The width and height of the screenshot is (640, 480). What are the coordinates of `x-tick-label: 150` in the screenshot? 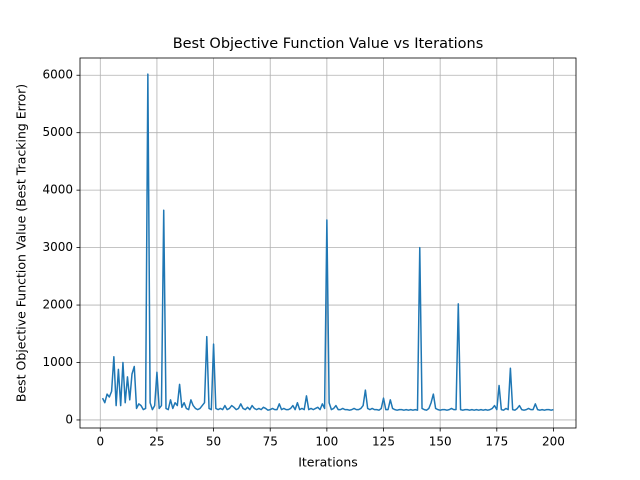 It's located at (440, 442).